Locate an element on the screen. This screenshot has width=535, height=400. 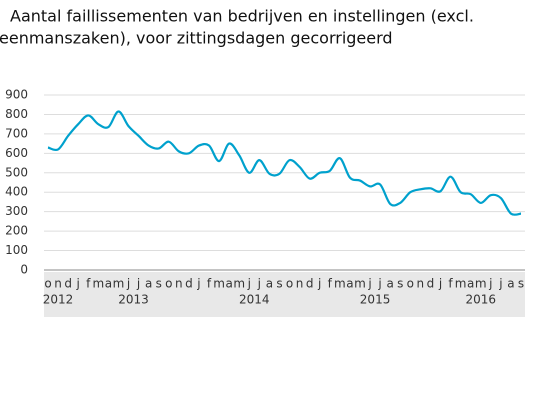
year-label: 2012 is located at coordinates (58, 300).